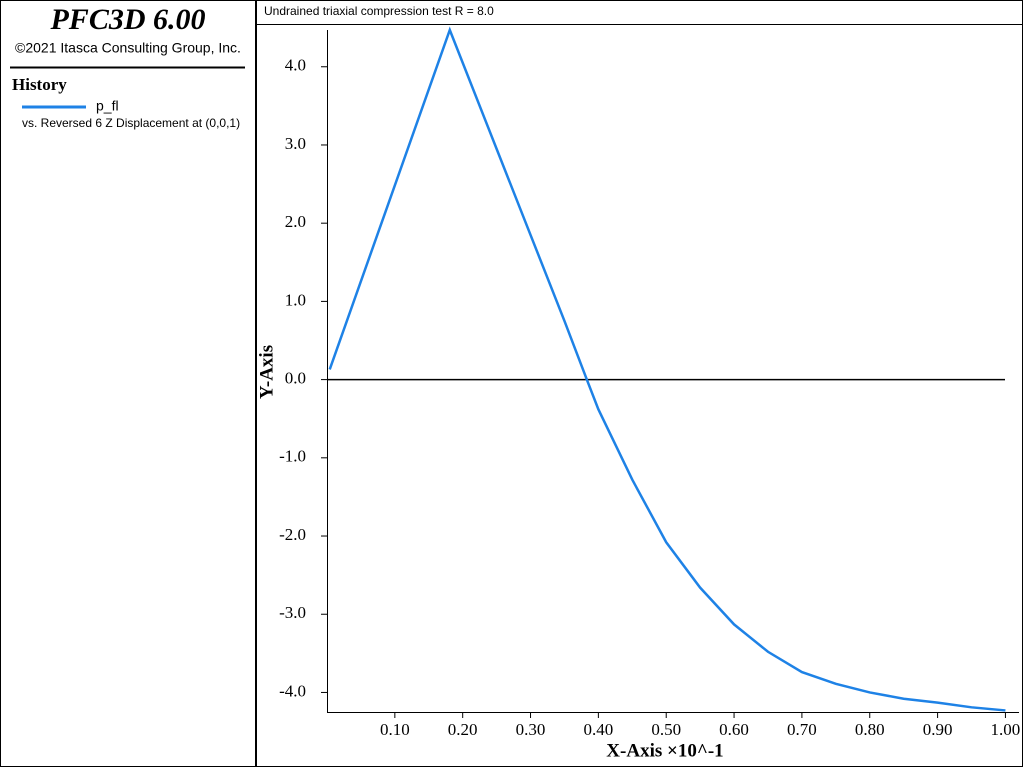  I want to click on x-tick-label: 0.10, so click(395, 729).